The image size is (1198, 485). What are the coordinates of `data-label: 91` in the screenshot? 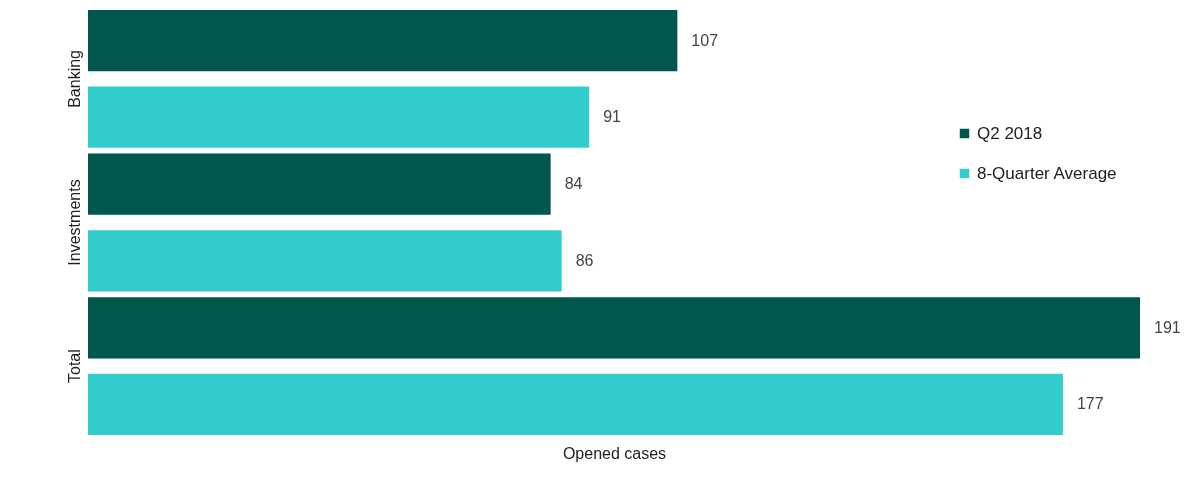 It's located at (612, 117).